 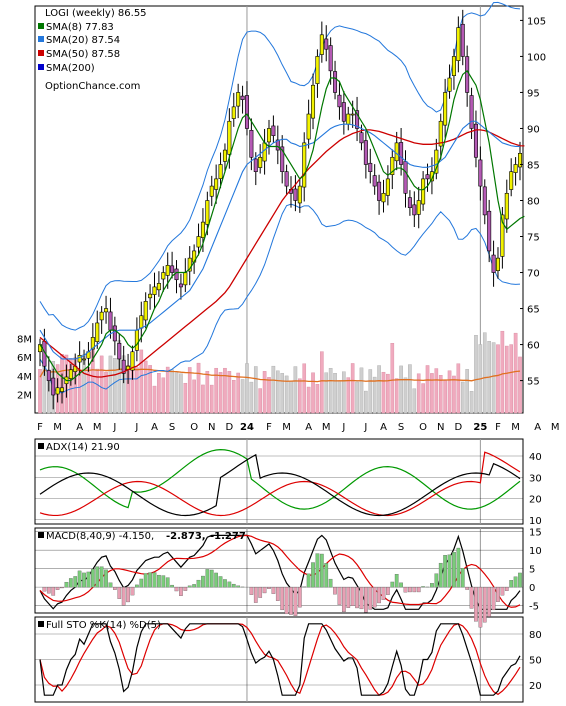 What do you see at coordinates (83, 447) in the screenshot?
I see `adx-title: ADX(14) 21.90` at bounding box center [83, 447].